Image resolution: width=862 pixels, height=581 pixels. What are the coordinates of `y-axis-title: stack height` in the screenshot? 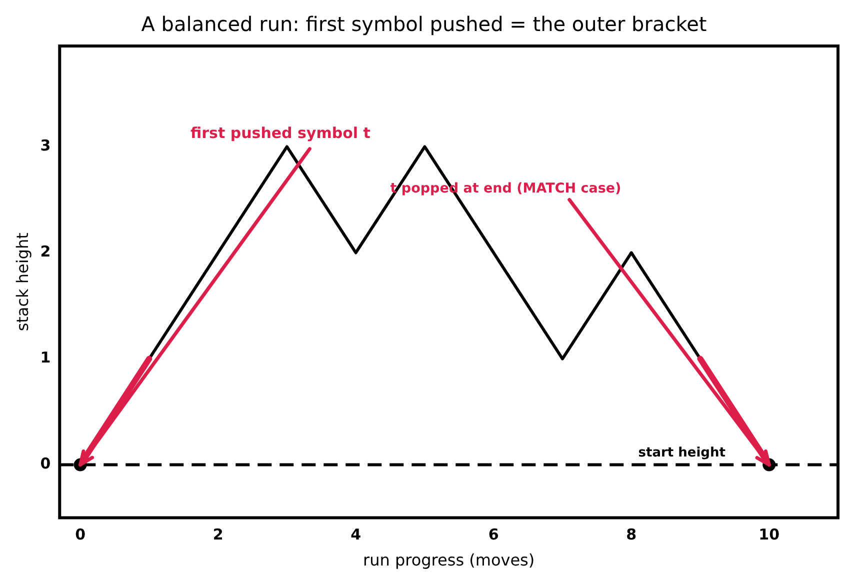 It's located at (22, 282).